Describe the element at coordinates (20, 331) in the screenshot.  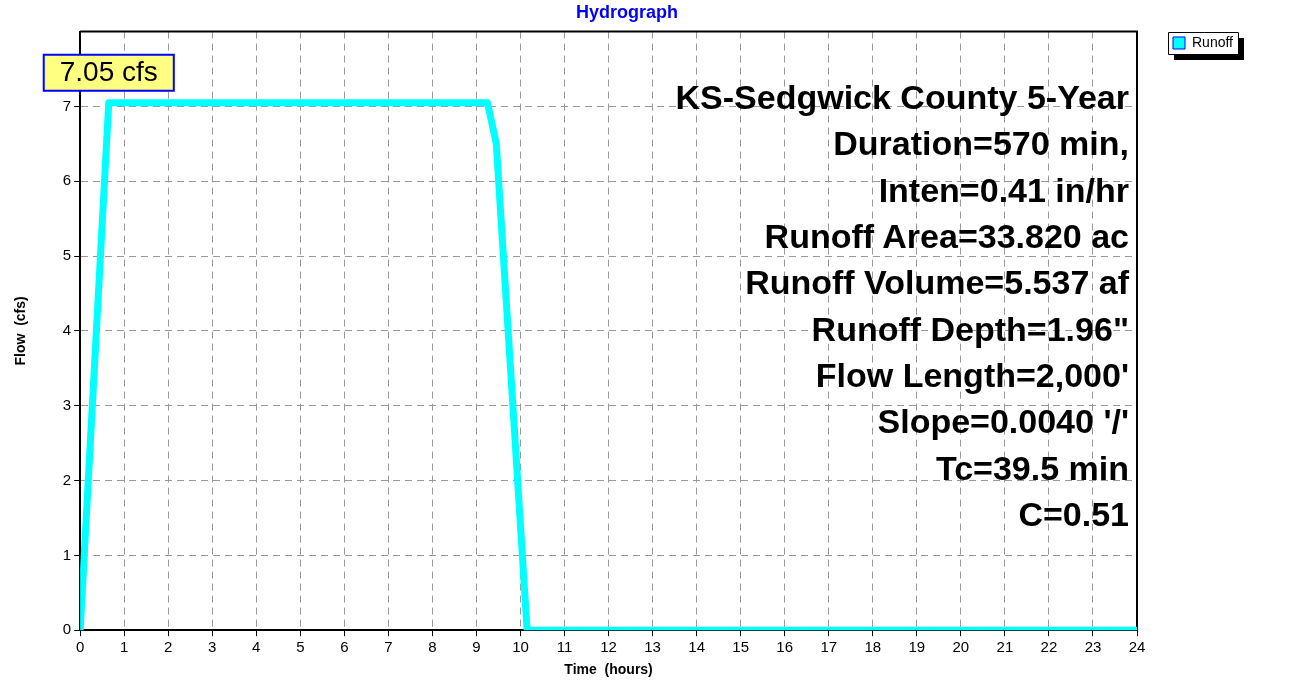
I see `y-axis-title: Flow (cfs)` at that location.